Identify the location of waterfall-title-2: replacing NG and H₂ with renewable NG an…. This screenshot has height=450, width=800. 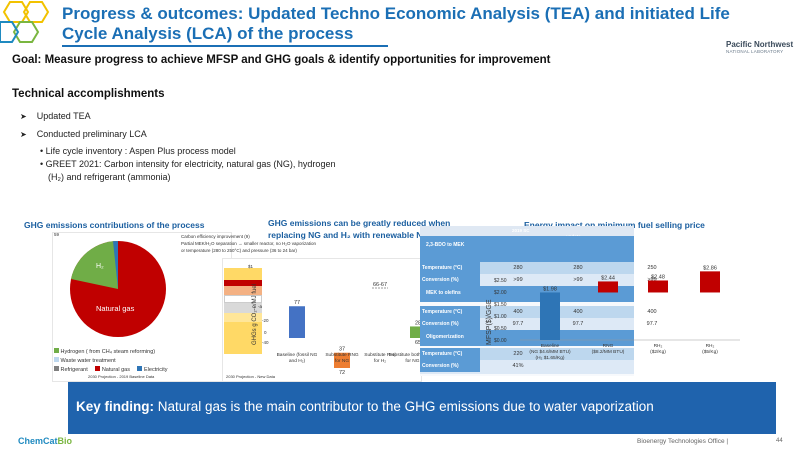
(363, 235).